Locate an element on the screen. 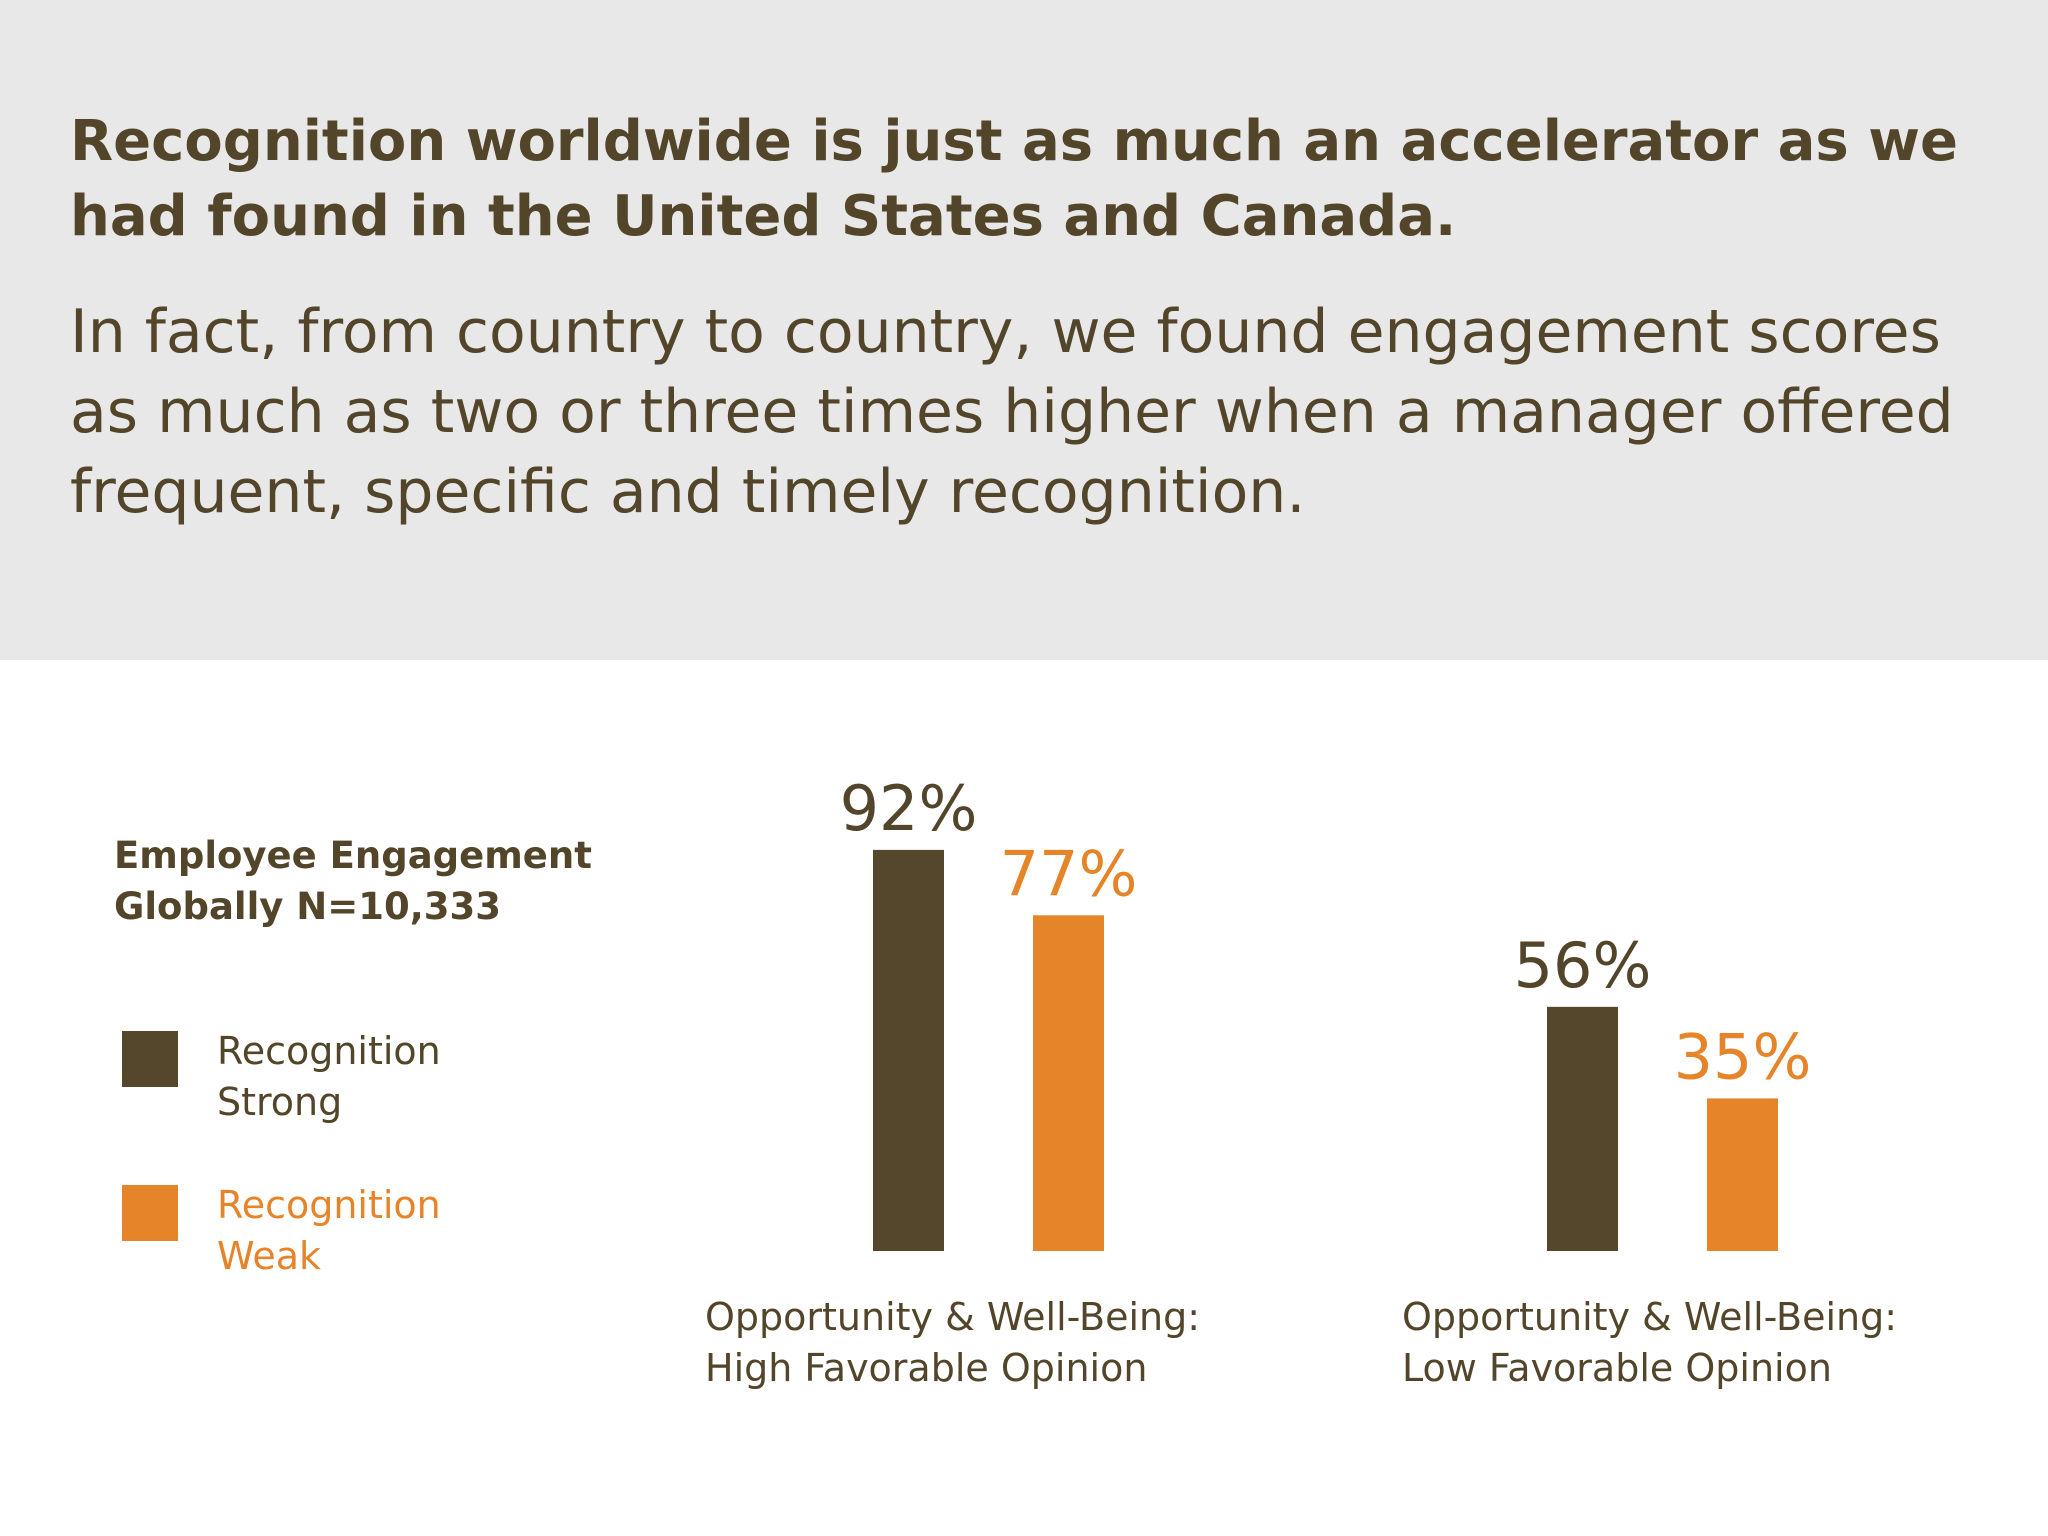 The width and height of the screenshot is (2048, 1536). legend-label-strong-line2: Strong is located at coordinates (280, 1102).